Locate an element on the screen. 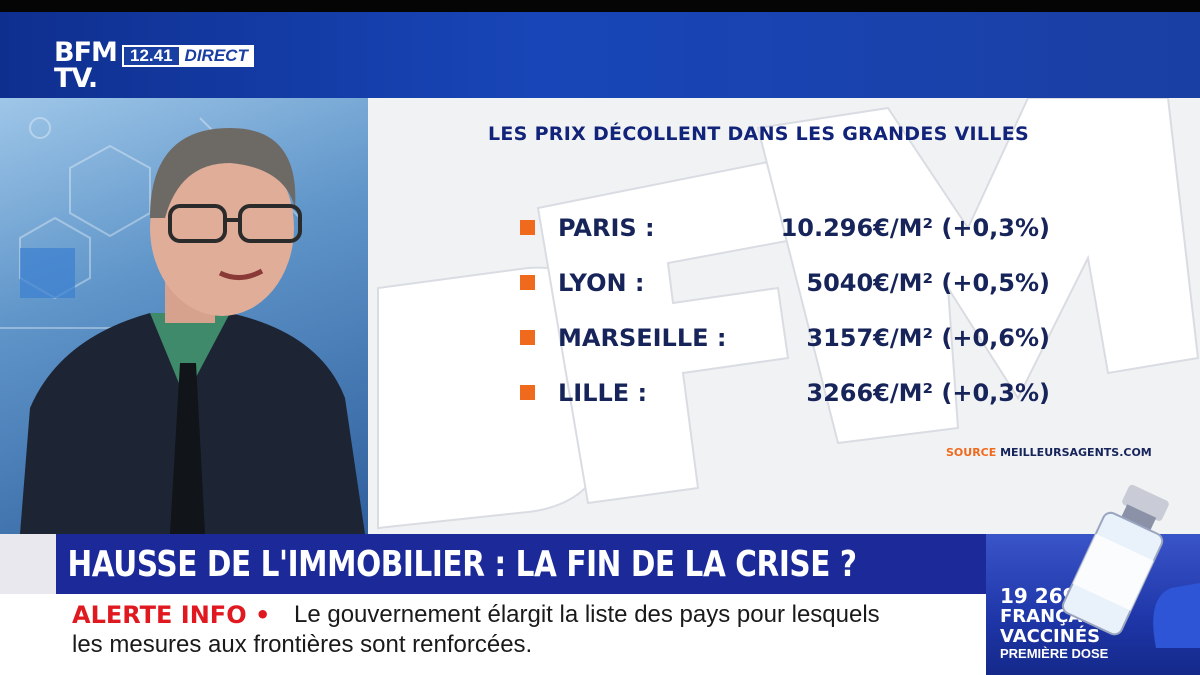 The height and width of the screenshot is (675, 1200). data-source: SOURCE MEILLEURSAGENTS.COM is located at coordinates (1049, 452).